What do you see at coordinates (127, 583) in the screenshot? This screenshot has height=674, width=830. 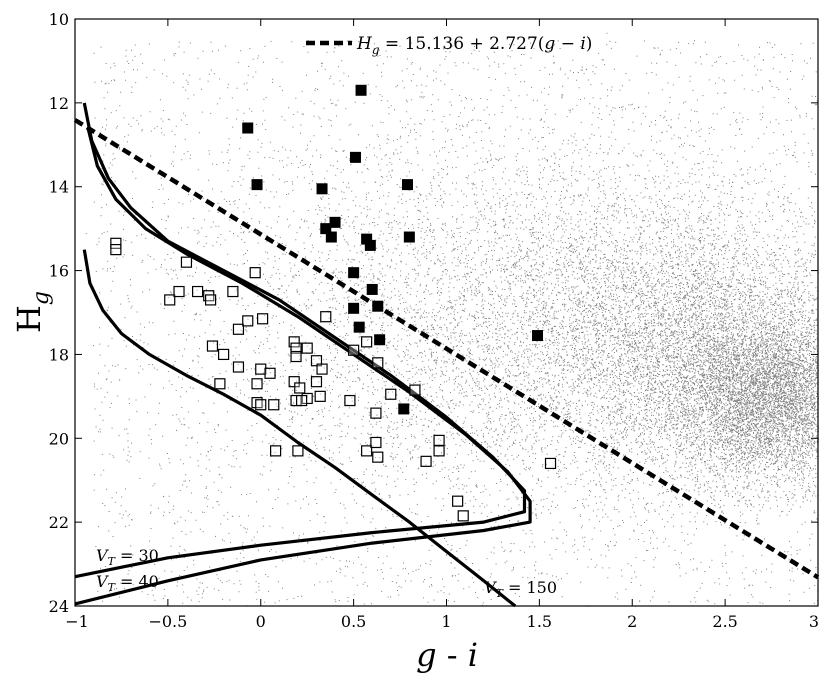 I see `curve-label-vt40: VT = 40` at bounding box center [127, 583].